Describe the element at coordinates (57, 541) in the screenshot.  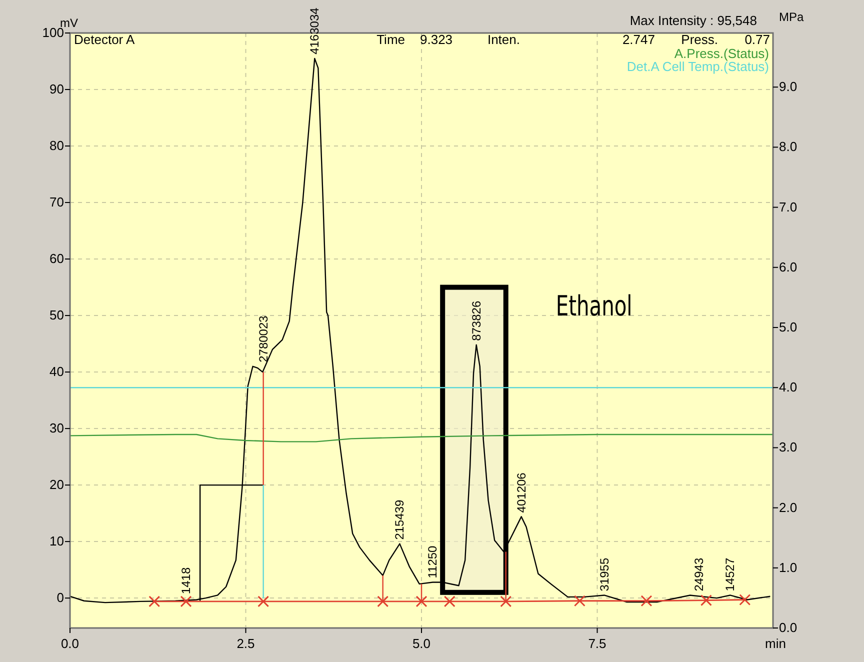
I see `y-tick-label: 10` at that location.